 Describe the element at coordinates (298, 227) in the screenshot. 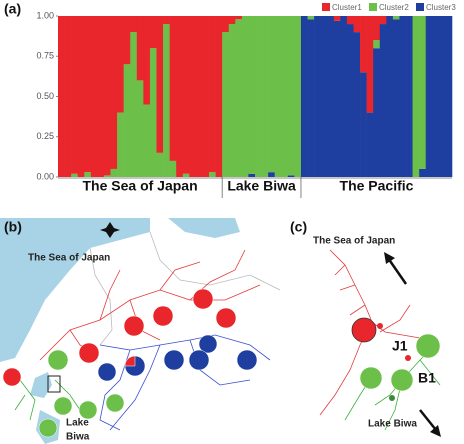

I see `panel-label: (c)` at that location.